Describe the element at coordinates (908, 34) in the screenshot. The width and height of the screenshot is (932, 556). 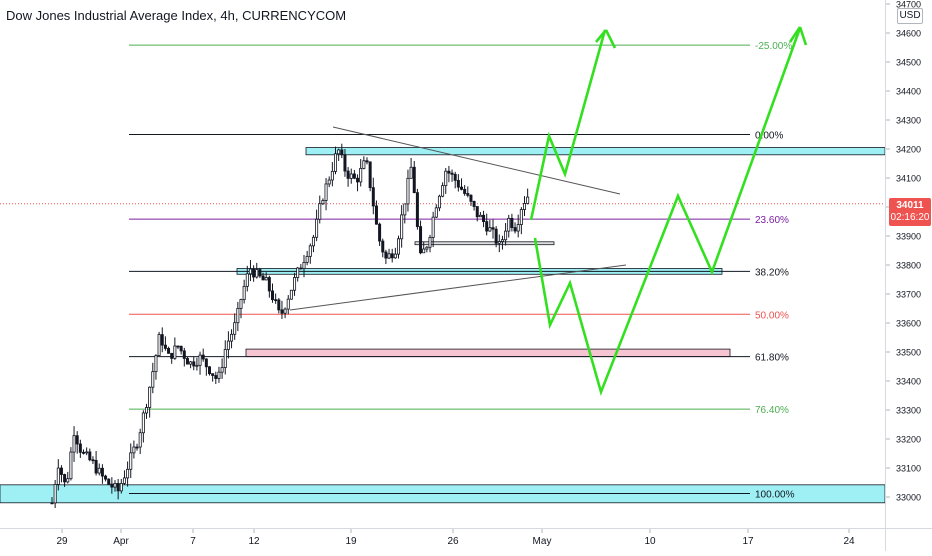
I see `price-tick-label: 34600` at that location.